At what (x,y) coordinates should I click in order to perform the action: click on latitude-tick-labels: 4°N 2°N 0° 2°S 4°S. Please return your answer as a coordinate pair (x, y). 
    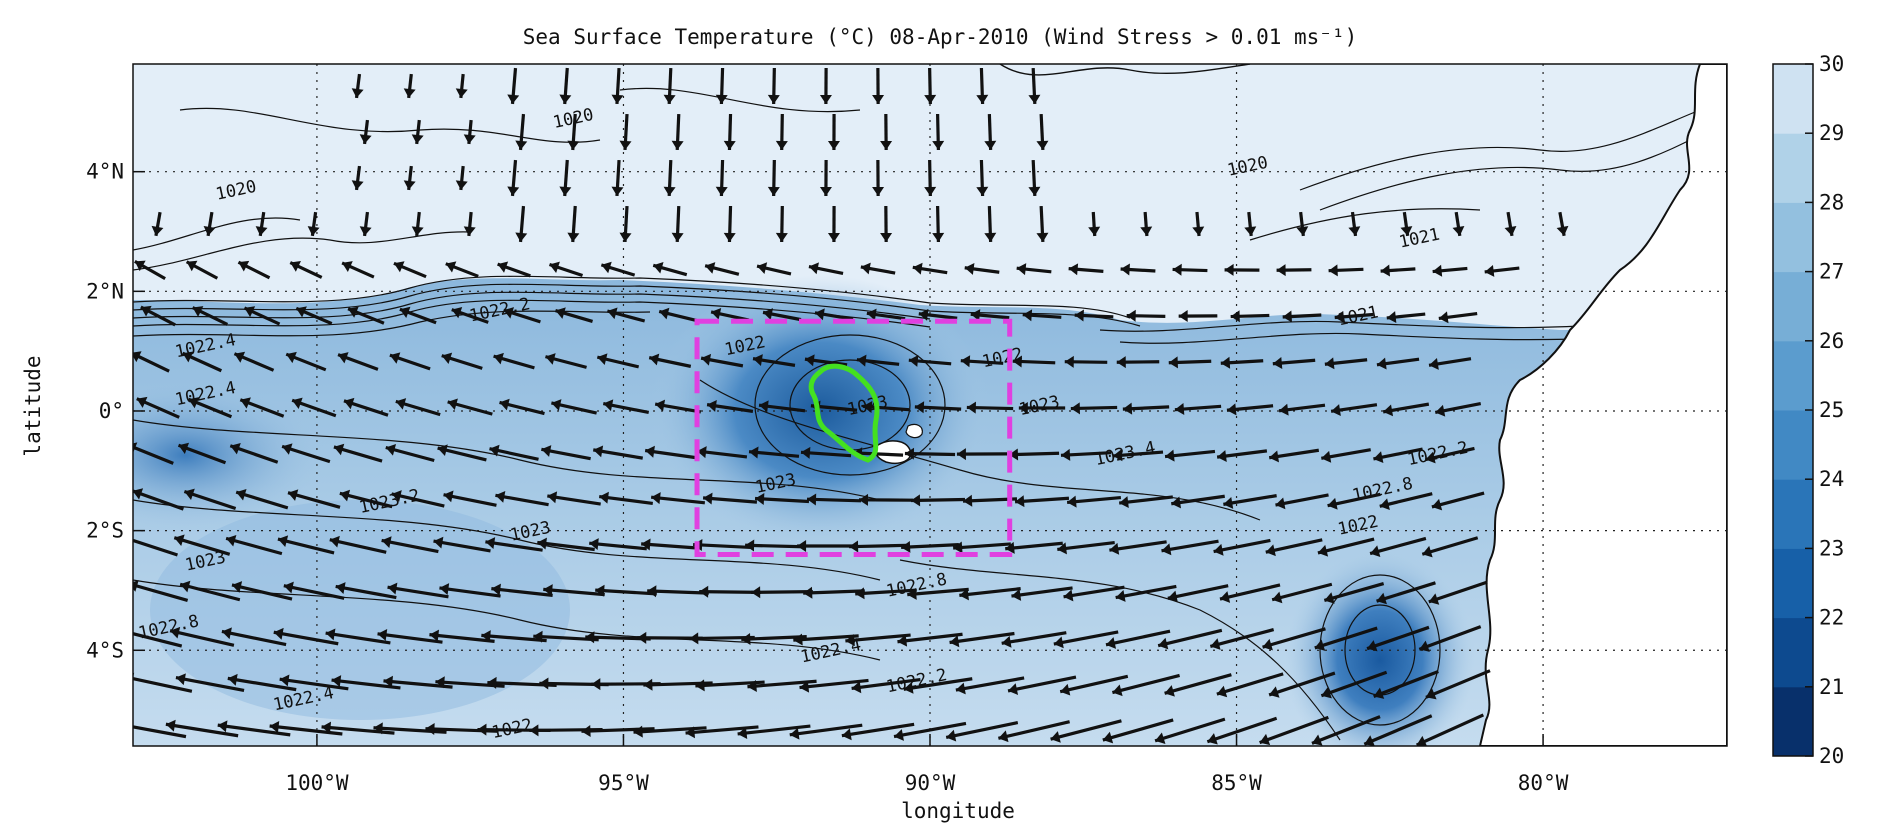
    Looking at the image, I should click on (115, 411).